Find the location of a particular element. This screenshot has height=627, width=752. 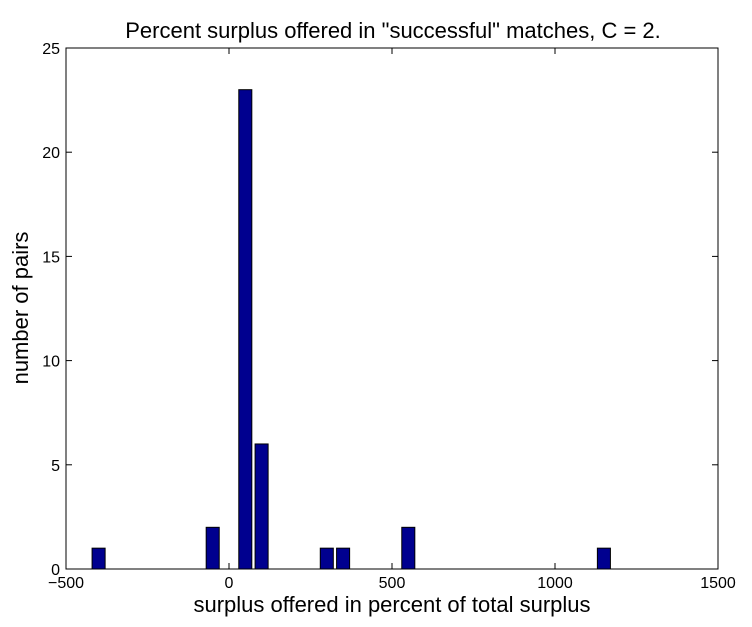

x-tick-label: 1500 is located at coordinates (718, 583).